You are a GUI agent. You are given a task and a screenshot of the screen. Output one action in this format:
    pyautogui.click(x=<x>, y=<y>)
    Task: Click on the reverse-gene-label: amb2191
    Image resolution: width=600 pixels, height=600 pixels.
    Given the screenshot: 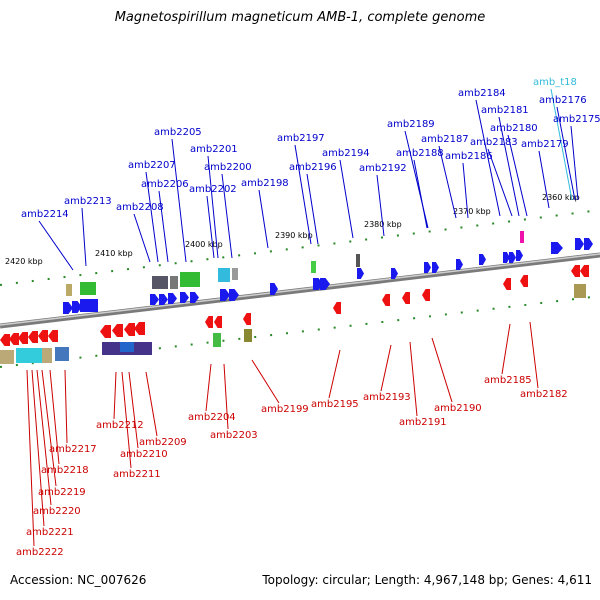 What is the action you would take?
    pyautogui.click(x=423, y=422)
    